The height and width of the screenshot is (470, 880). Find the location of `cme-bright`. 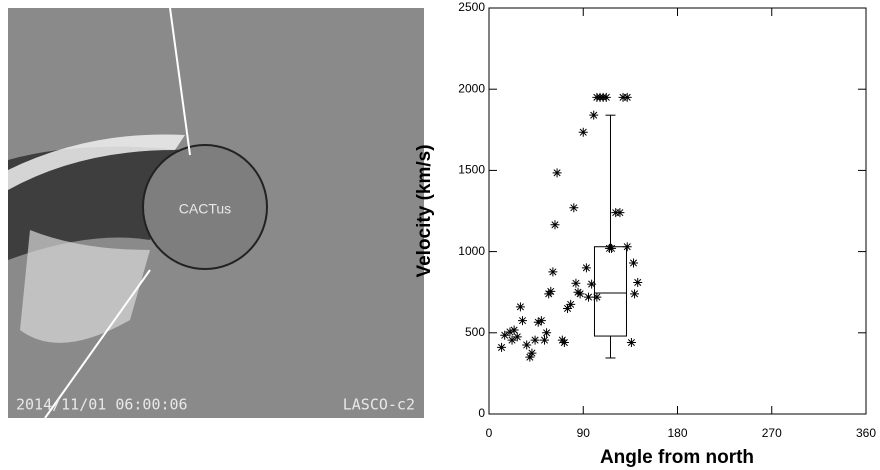

cme-bright is located at coordinates (96, 162).